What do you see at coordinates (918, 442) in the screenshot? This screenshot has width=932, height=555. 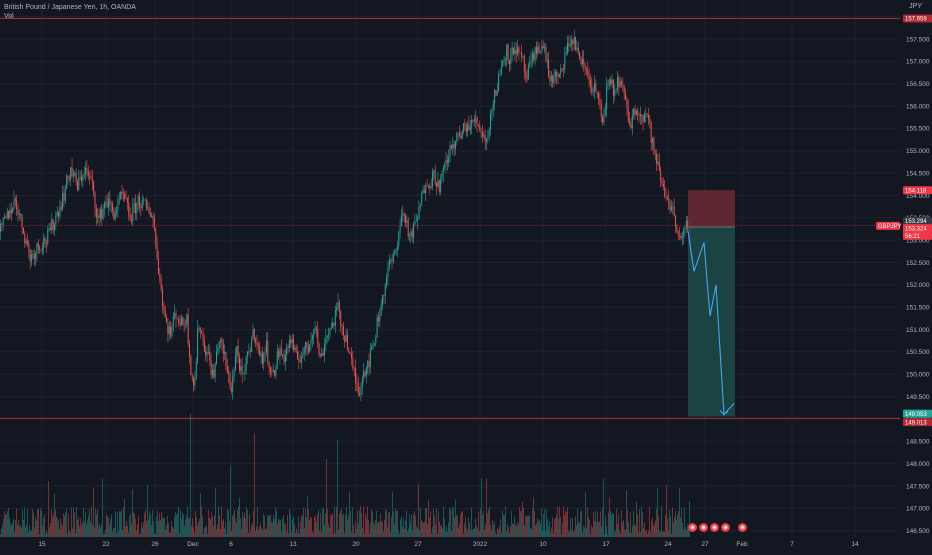 I see `price-tick-label: 148.500` at bounding box center [918, 442].